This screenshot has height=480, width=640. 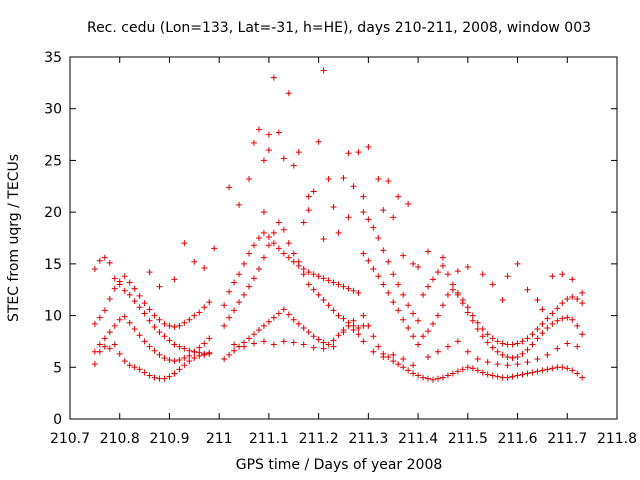 I want to click on y-tick-label: 35, so click(x=53, y=58).